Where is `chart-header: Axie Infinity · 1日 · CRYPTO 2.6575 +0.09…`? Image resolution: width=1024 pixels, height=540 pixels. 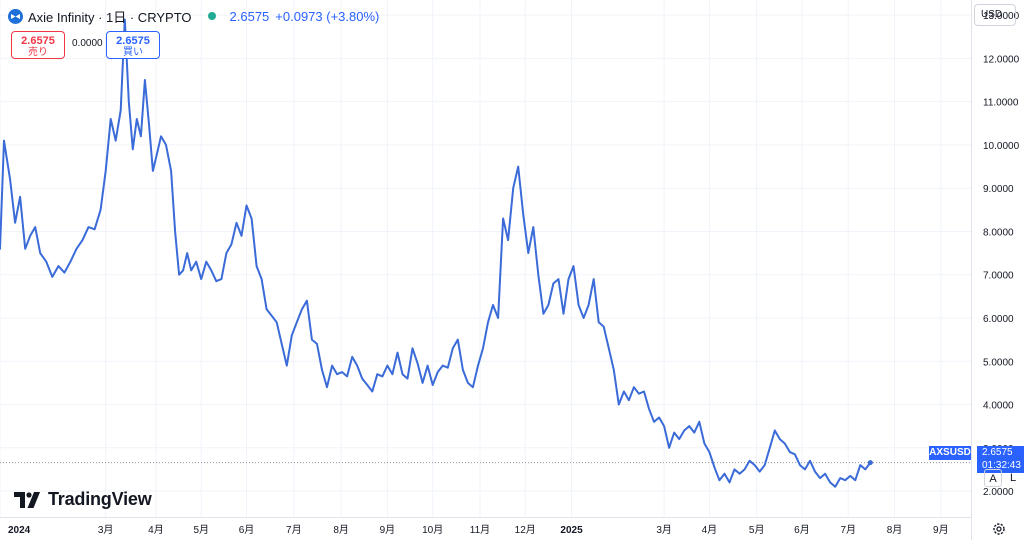 chart-header: Axie Infinity · 1日 · CRYPTO 2.6575 +0.09… is located at coordinates (193, 16).